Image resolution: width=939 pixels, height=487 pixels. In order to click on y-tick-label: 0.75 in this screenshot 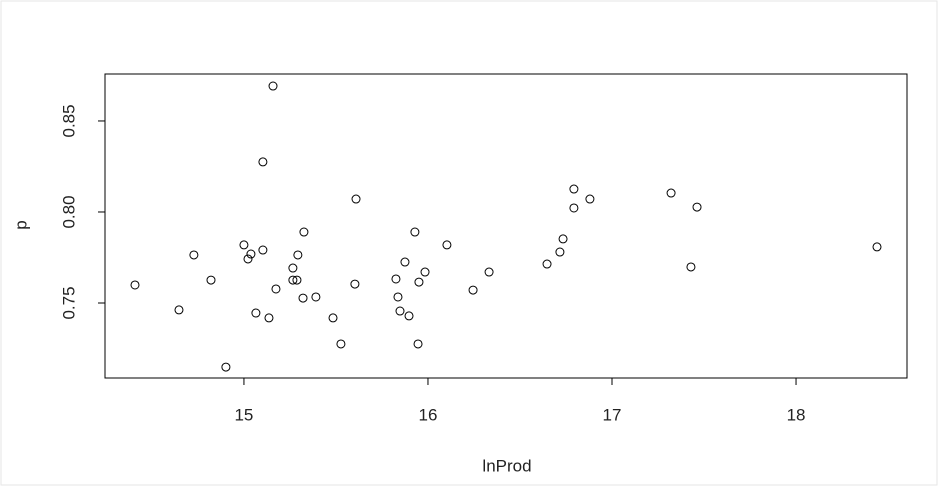, I will do `click(68, 302)`.